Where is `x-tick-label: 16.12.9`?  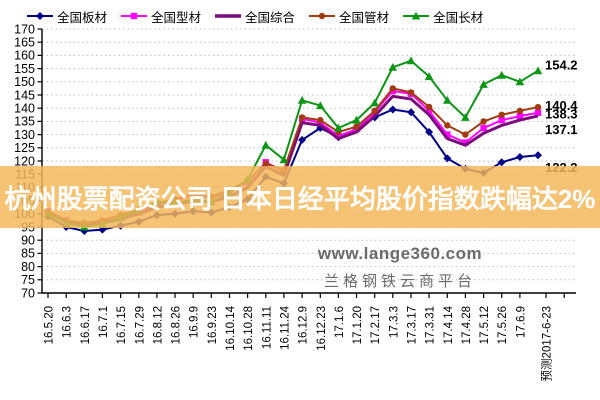 x-tick-label: 16.12.9 is located at coordinates (304, 325).